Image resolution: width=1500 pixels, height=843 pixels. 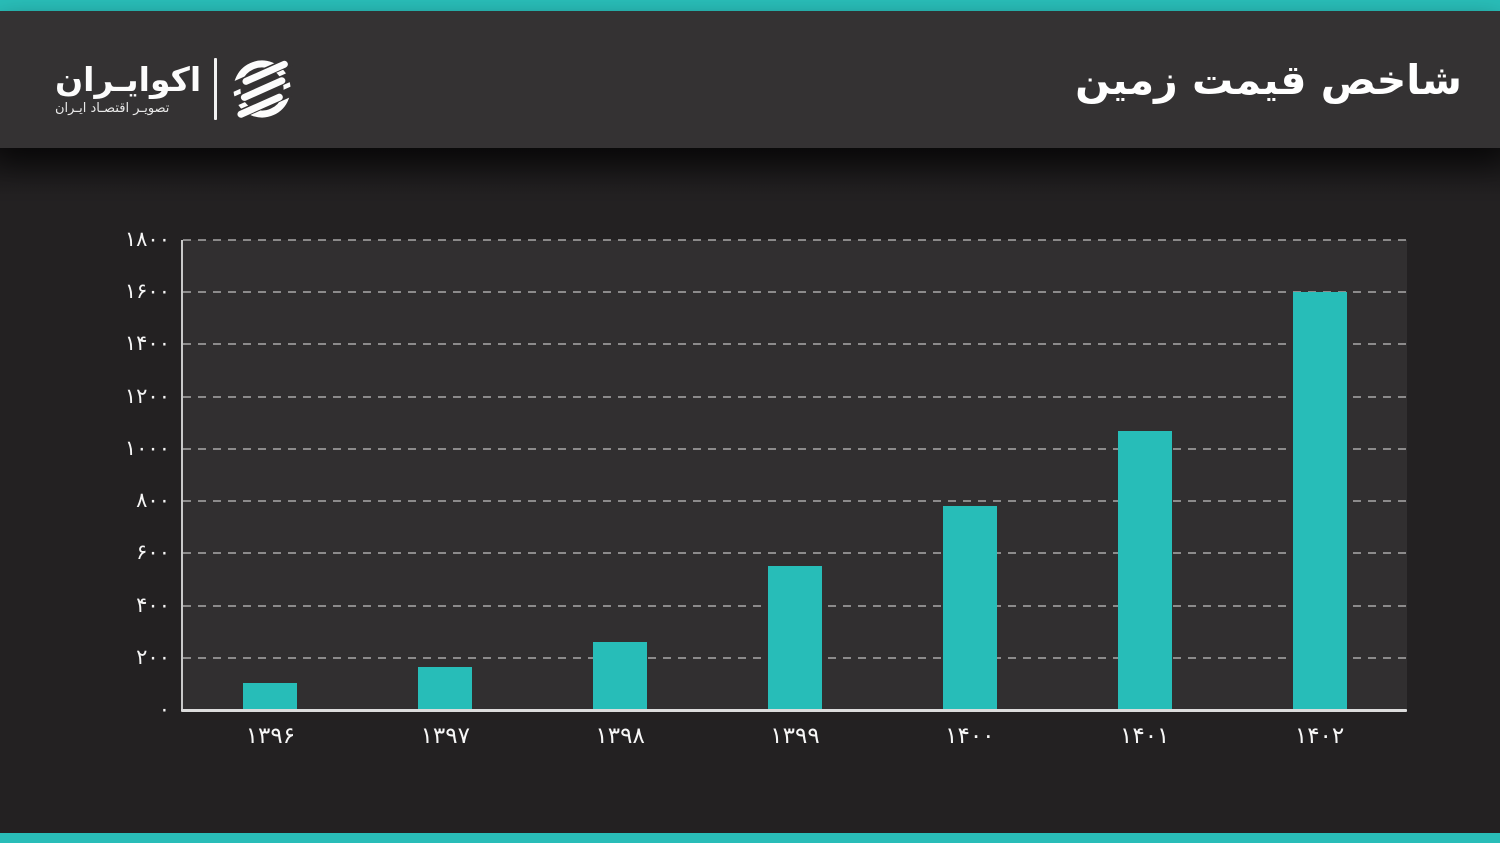 What do you see at coordinates (153, 656) in the screenshot?
I see `y-tick-label: ۲۰۰` at bounding box center [153, 656].